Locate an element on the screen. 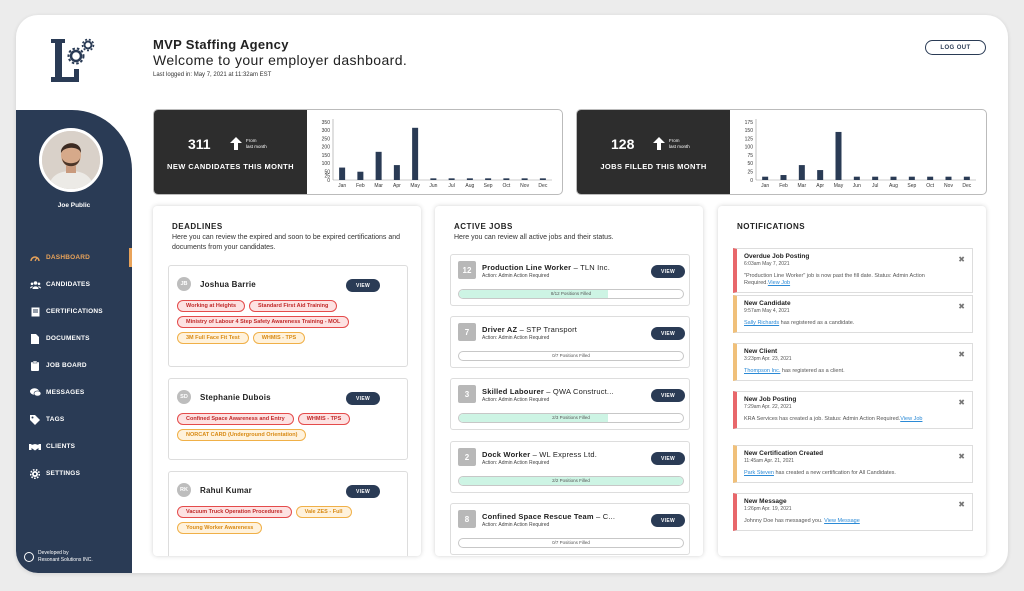 This screenshot has height=591, width=1024. progress-text: 8/12 Positions Filled is located at coordinates (571, 293).